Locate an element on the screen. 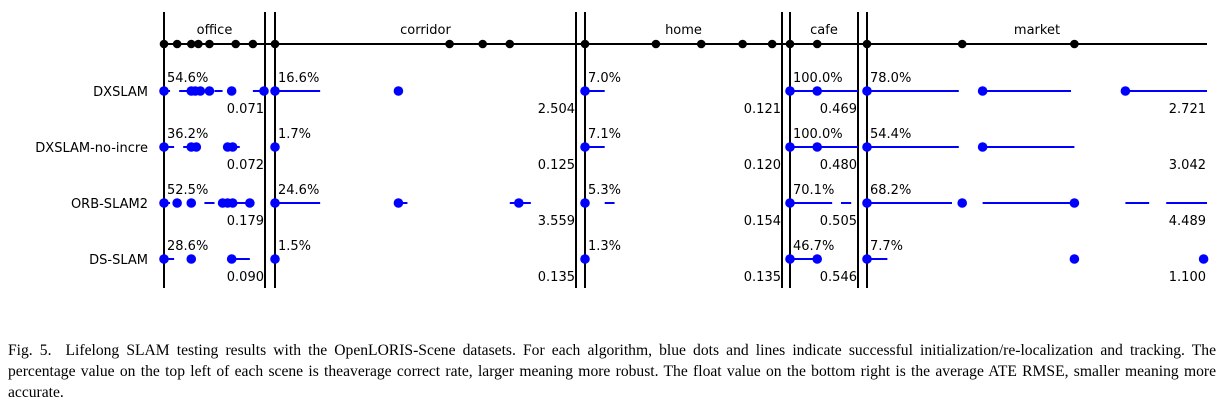  ate-rmse-label-dxslam-corridor: 2.504 is located at coordinates (556, 109).